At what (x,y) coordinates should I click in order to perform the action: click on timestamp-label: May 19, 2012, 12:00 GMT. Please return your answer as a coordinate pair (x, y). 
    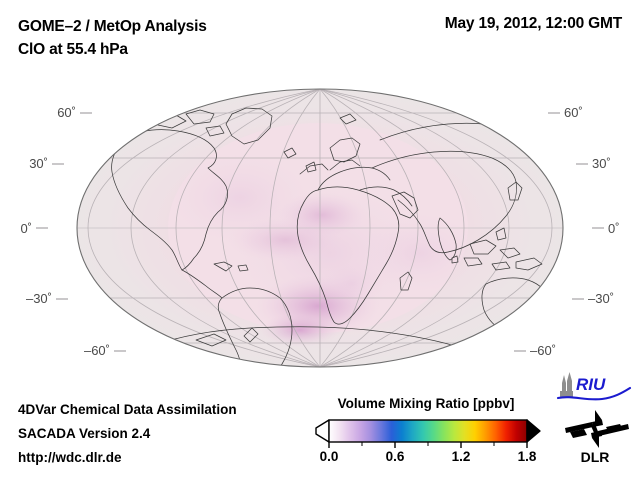
    Looking at the image, I should click on (533, 23).